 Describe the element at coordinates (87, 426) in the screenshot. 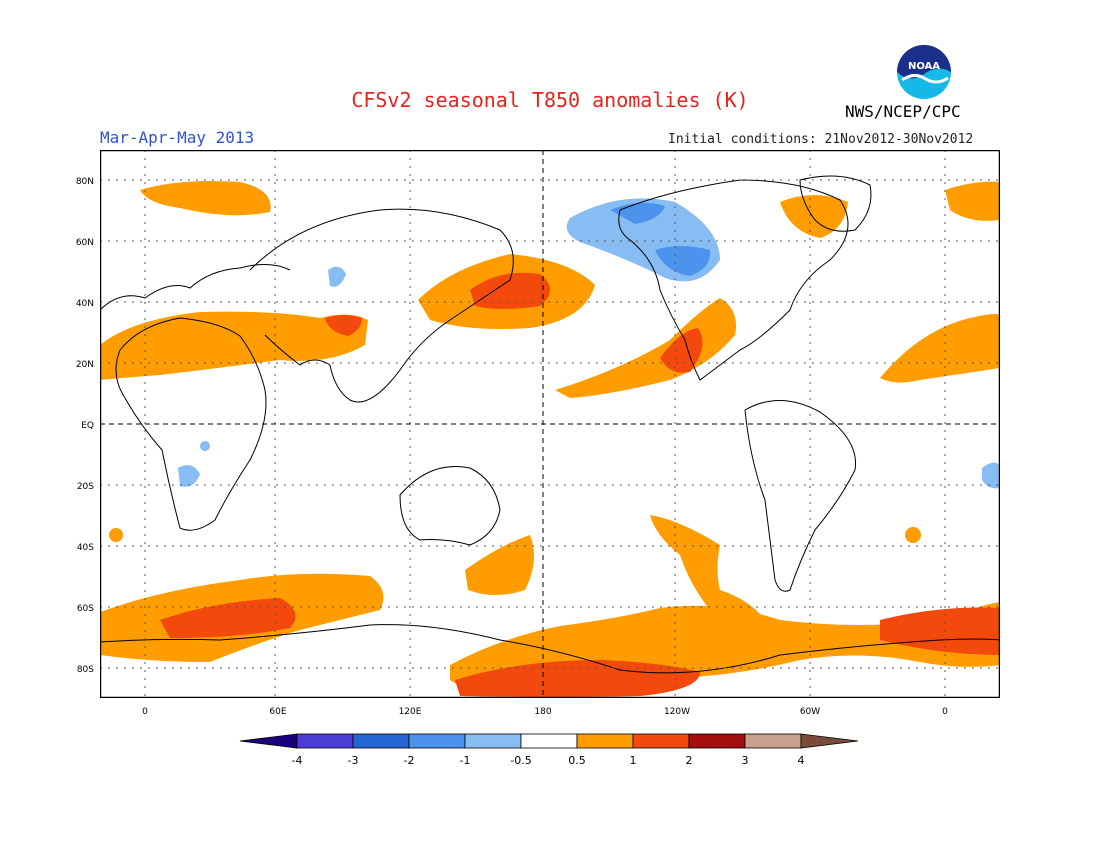

I see `lat-label: EQ` at that location.